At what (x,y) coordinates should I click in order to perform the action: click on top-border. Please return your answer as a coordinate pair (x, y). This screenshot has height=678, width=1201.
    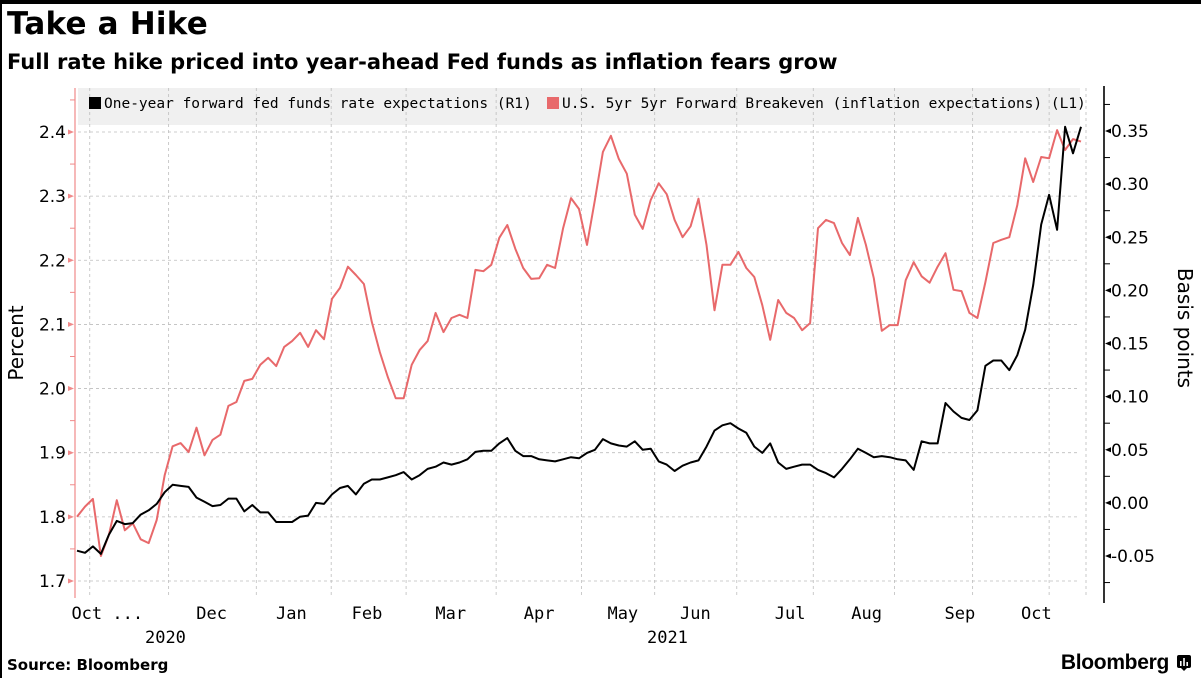
    Looking at the image, I should click on (600, 2).